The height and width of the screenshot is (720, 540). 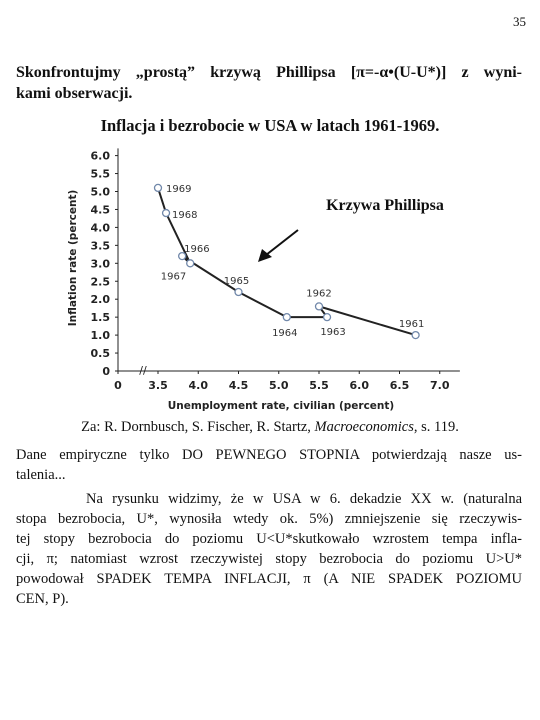 What do you see at coordinates (318, 293) in the screenshot?
I see `point-label: 1962` at bounding box center [318, 293].